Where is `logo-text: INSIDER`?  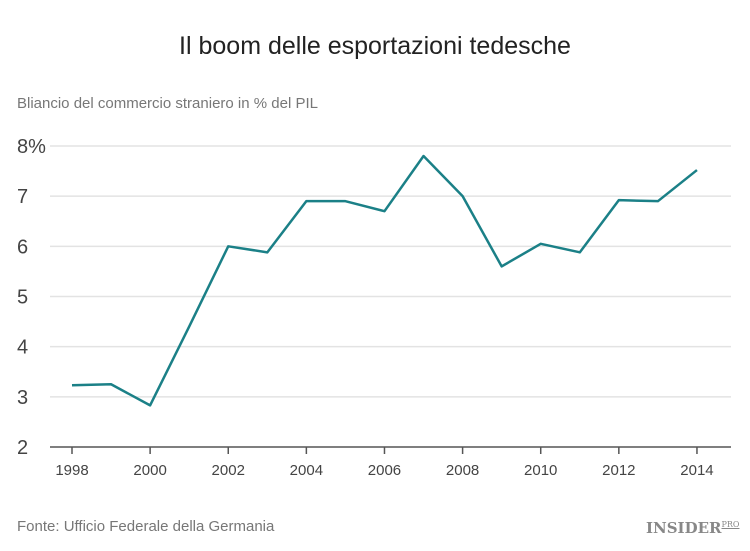 logo-text: INSIDER is located at coordinates (684, 528).